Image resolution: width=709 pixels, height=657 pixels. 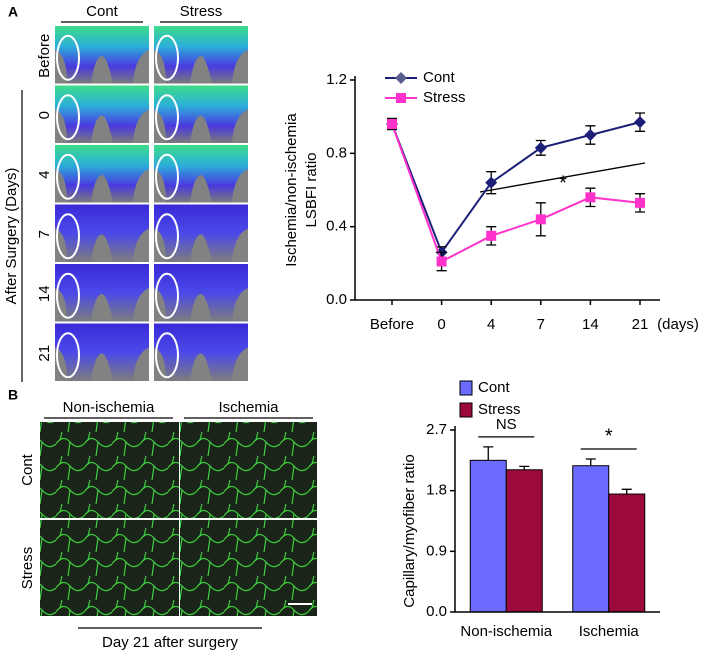 What do you see at coordinates (590, 324) in the screenshot?
I see `x-tick-label: 14` at bounding box center [590, 324].